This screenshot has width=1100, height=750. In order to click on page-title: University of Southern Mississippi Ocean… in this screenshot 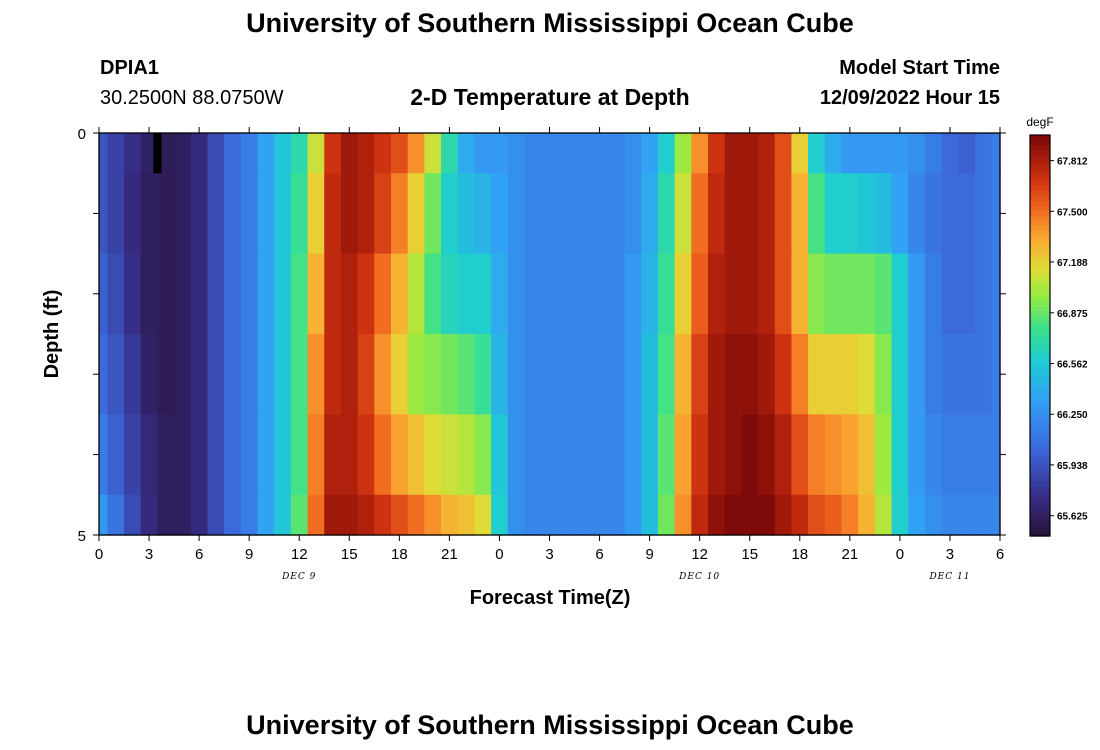, I will do `click(550, 23)`.